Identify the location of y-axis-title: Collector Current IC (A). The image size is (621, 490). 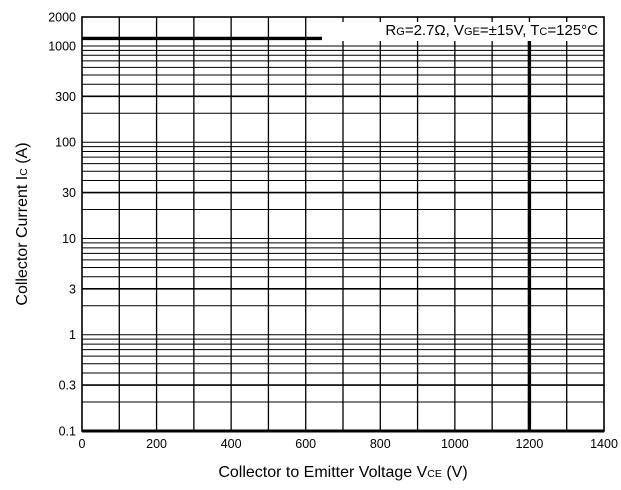
(22, 223).